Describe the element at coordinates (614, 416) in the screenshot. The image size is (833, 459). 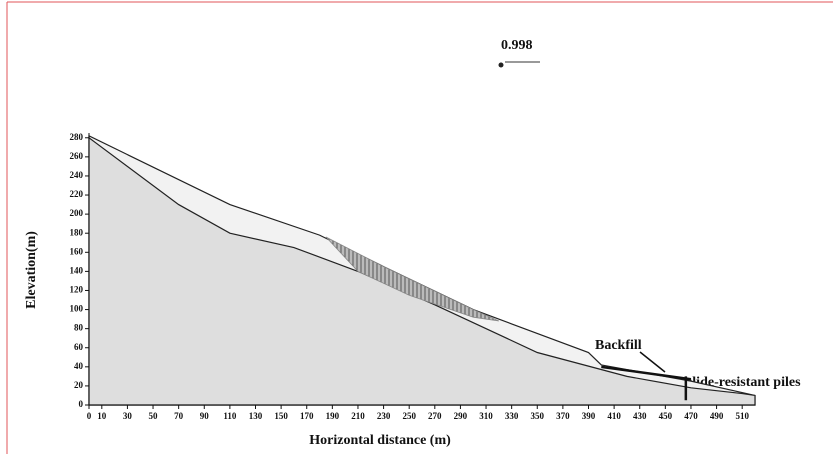
I see `x-tick-label: 410` at that location.